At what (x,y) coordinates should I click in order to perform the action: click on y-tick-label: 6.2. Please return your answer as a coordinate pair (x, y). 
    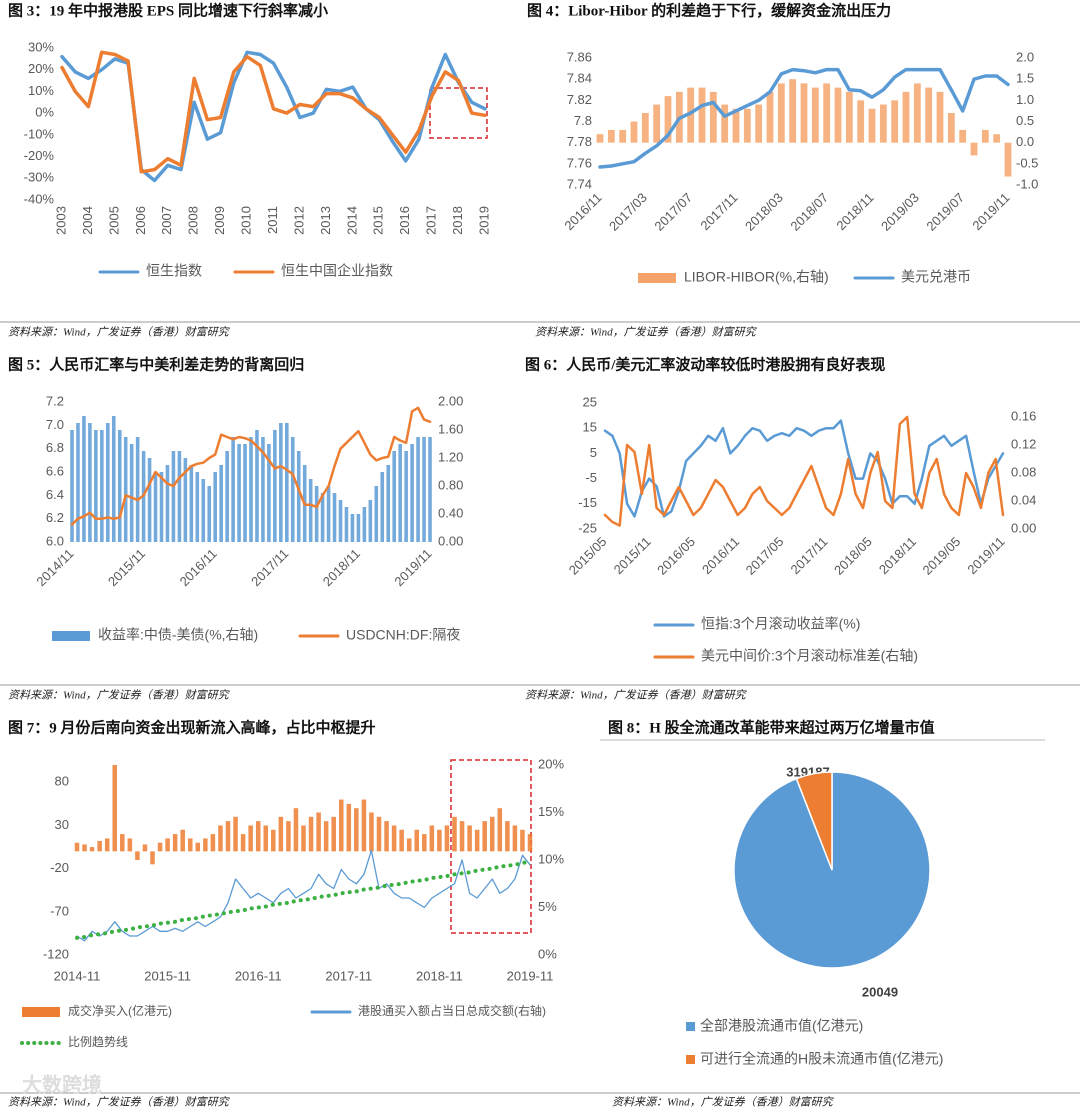
    Looking at the image, I should click on (55, 517).